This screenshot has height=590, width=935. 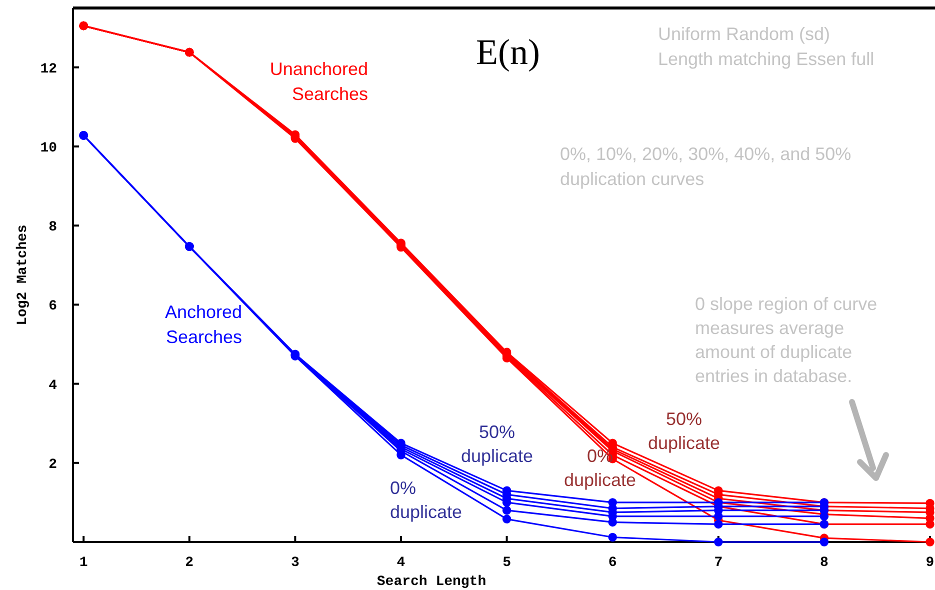 I want to click on x-tick-label: 3, so click(x=295, y=563).